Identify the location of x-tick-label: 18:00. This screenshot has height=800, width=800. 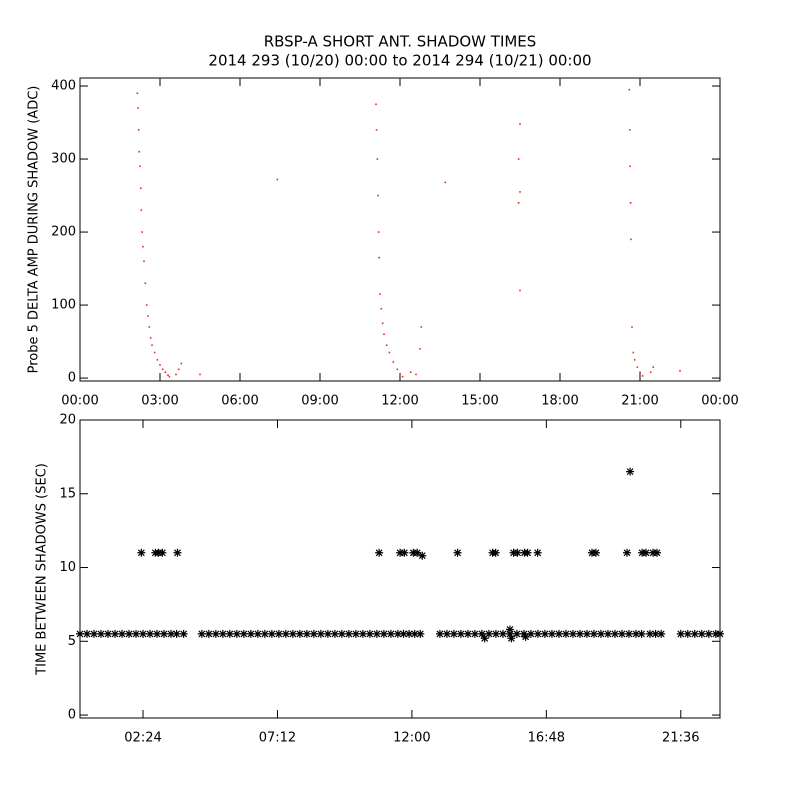
(559, 401).